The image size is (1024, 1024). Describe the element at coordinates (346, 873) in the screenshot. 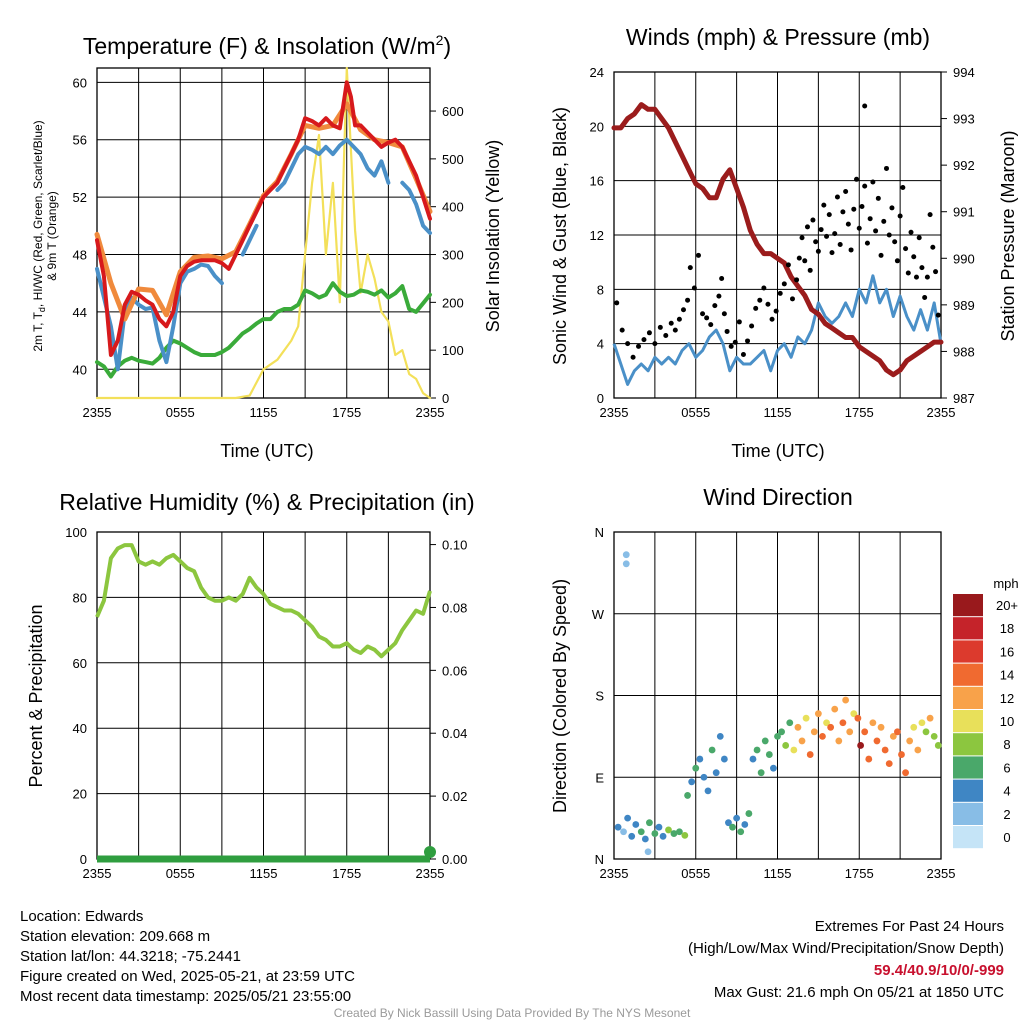

I see `rh-x-tick: 1755` at that location.